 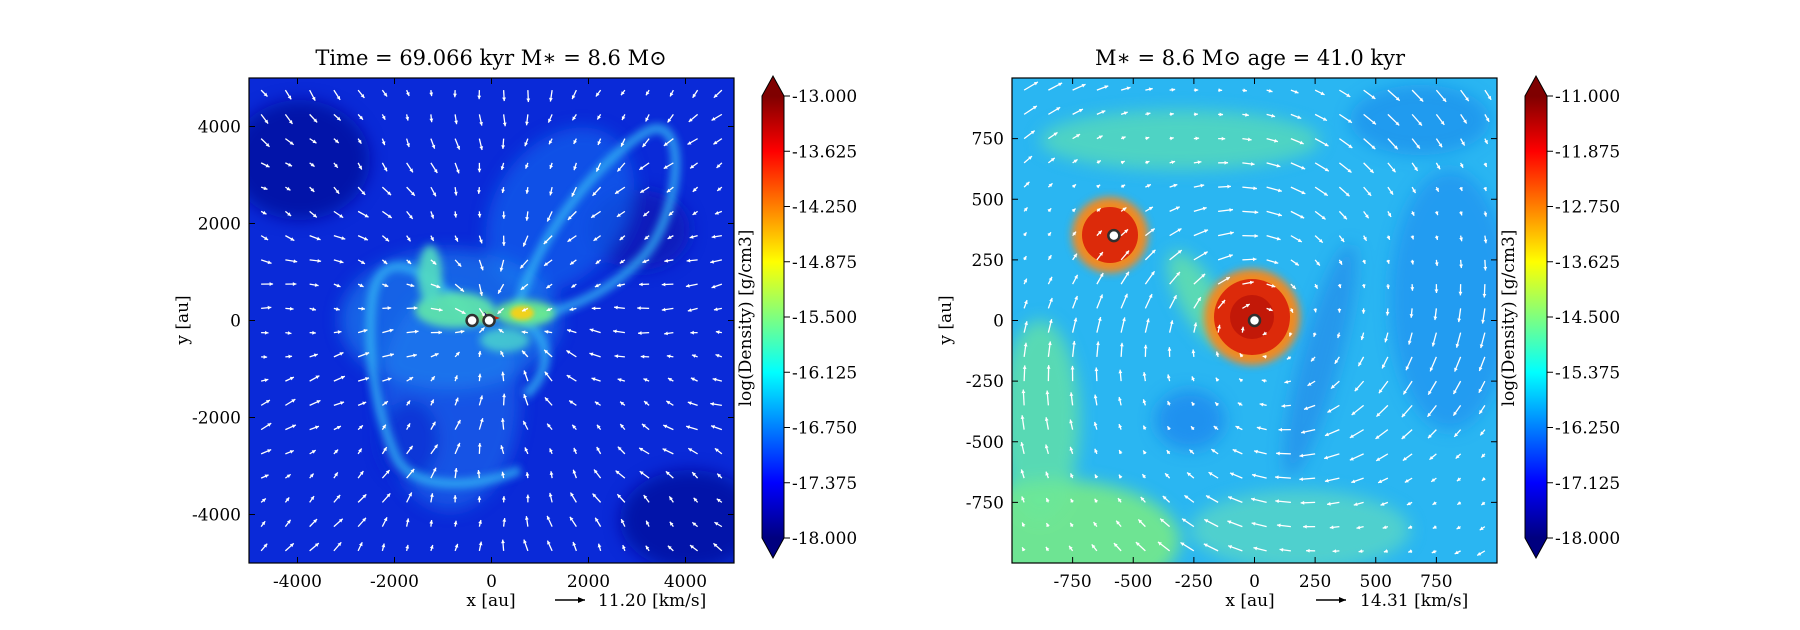 What do you see at coordinates (1392, 601) in the screenshot?
I see `velocity-key-2: 14.31 [km/s]` at bounding box center [1392, 601].